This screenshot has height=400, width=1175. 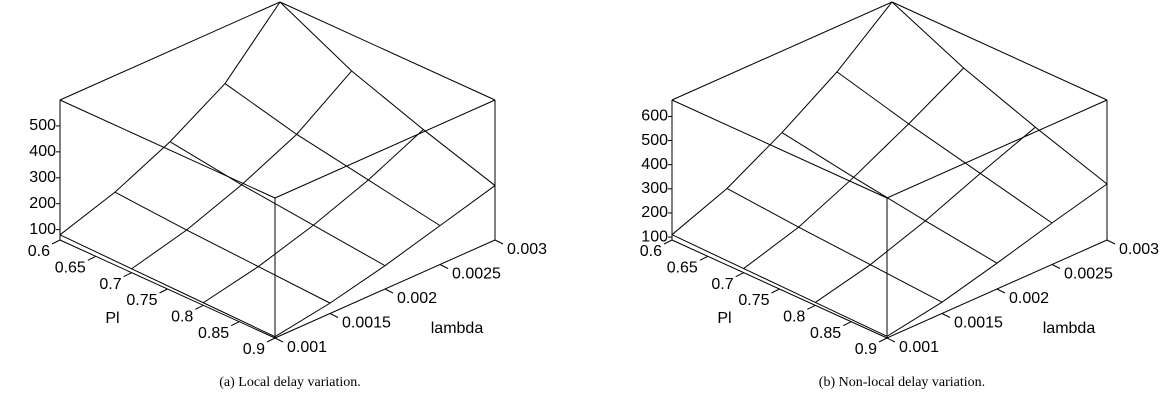 I want to click on z-tick-label: 600, so click(x=654, y=116).